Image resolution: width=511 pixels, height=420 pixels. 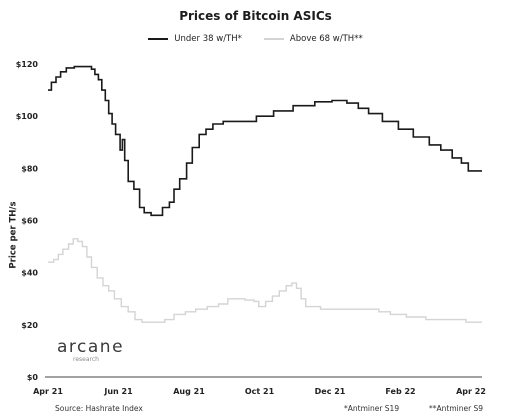 I want to click on x-tick-label: Apr 22, so click(x=471, y=391).